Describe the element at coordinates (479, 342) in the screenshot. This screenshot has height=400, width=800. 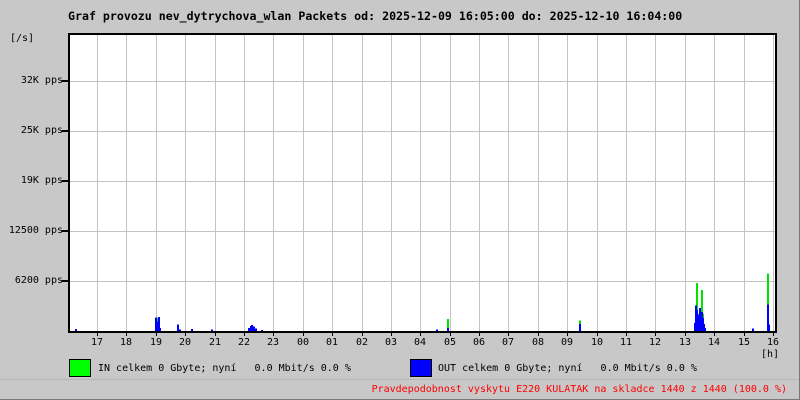
I see `x-tick-label: 06` at that location.